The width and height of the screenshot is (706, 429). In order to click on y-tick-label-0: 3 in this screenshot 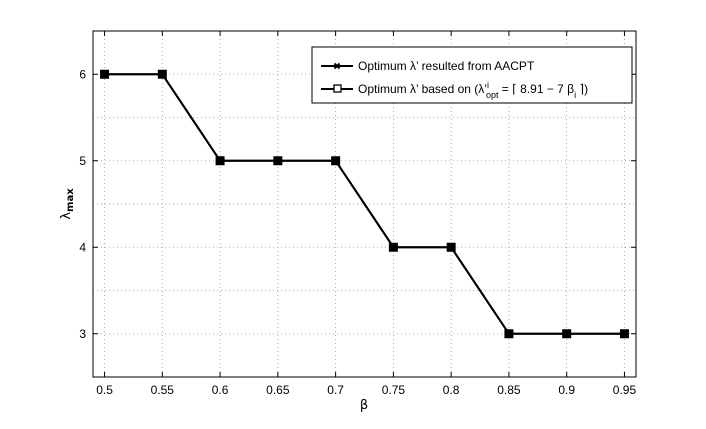, I will do `click(82, 334)`.